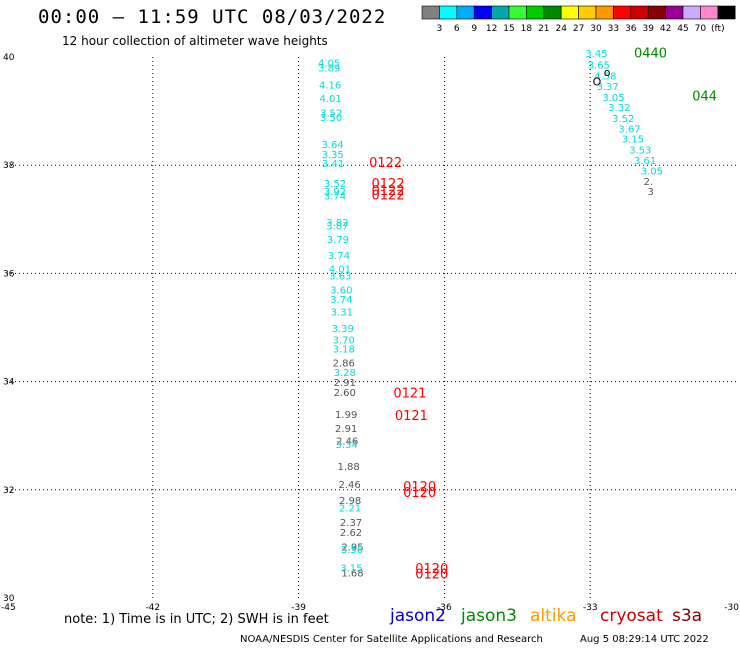 This screenshot has width=740, height=650. What do you see at coordinates (682, 29) in the screenshot?
I see `colorbar-tick-label: 45` at bounding box center [682, 29].